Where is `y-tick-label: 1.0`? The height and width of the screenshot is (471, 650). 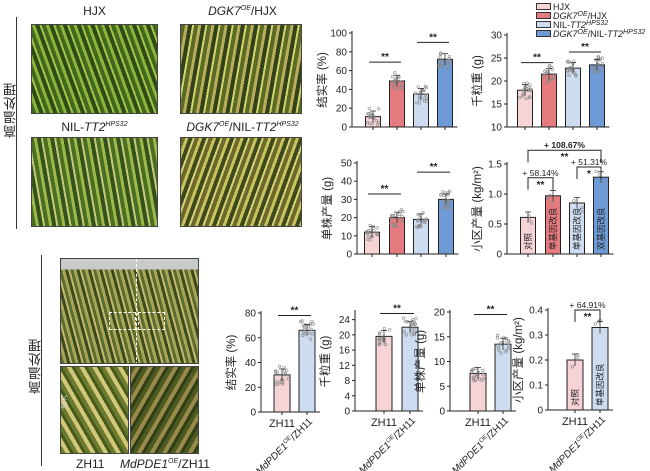 y-tick-label: 1.0 is located at coordinates (495, 195).